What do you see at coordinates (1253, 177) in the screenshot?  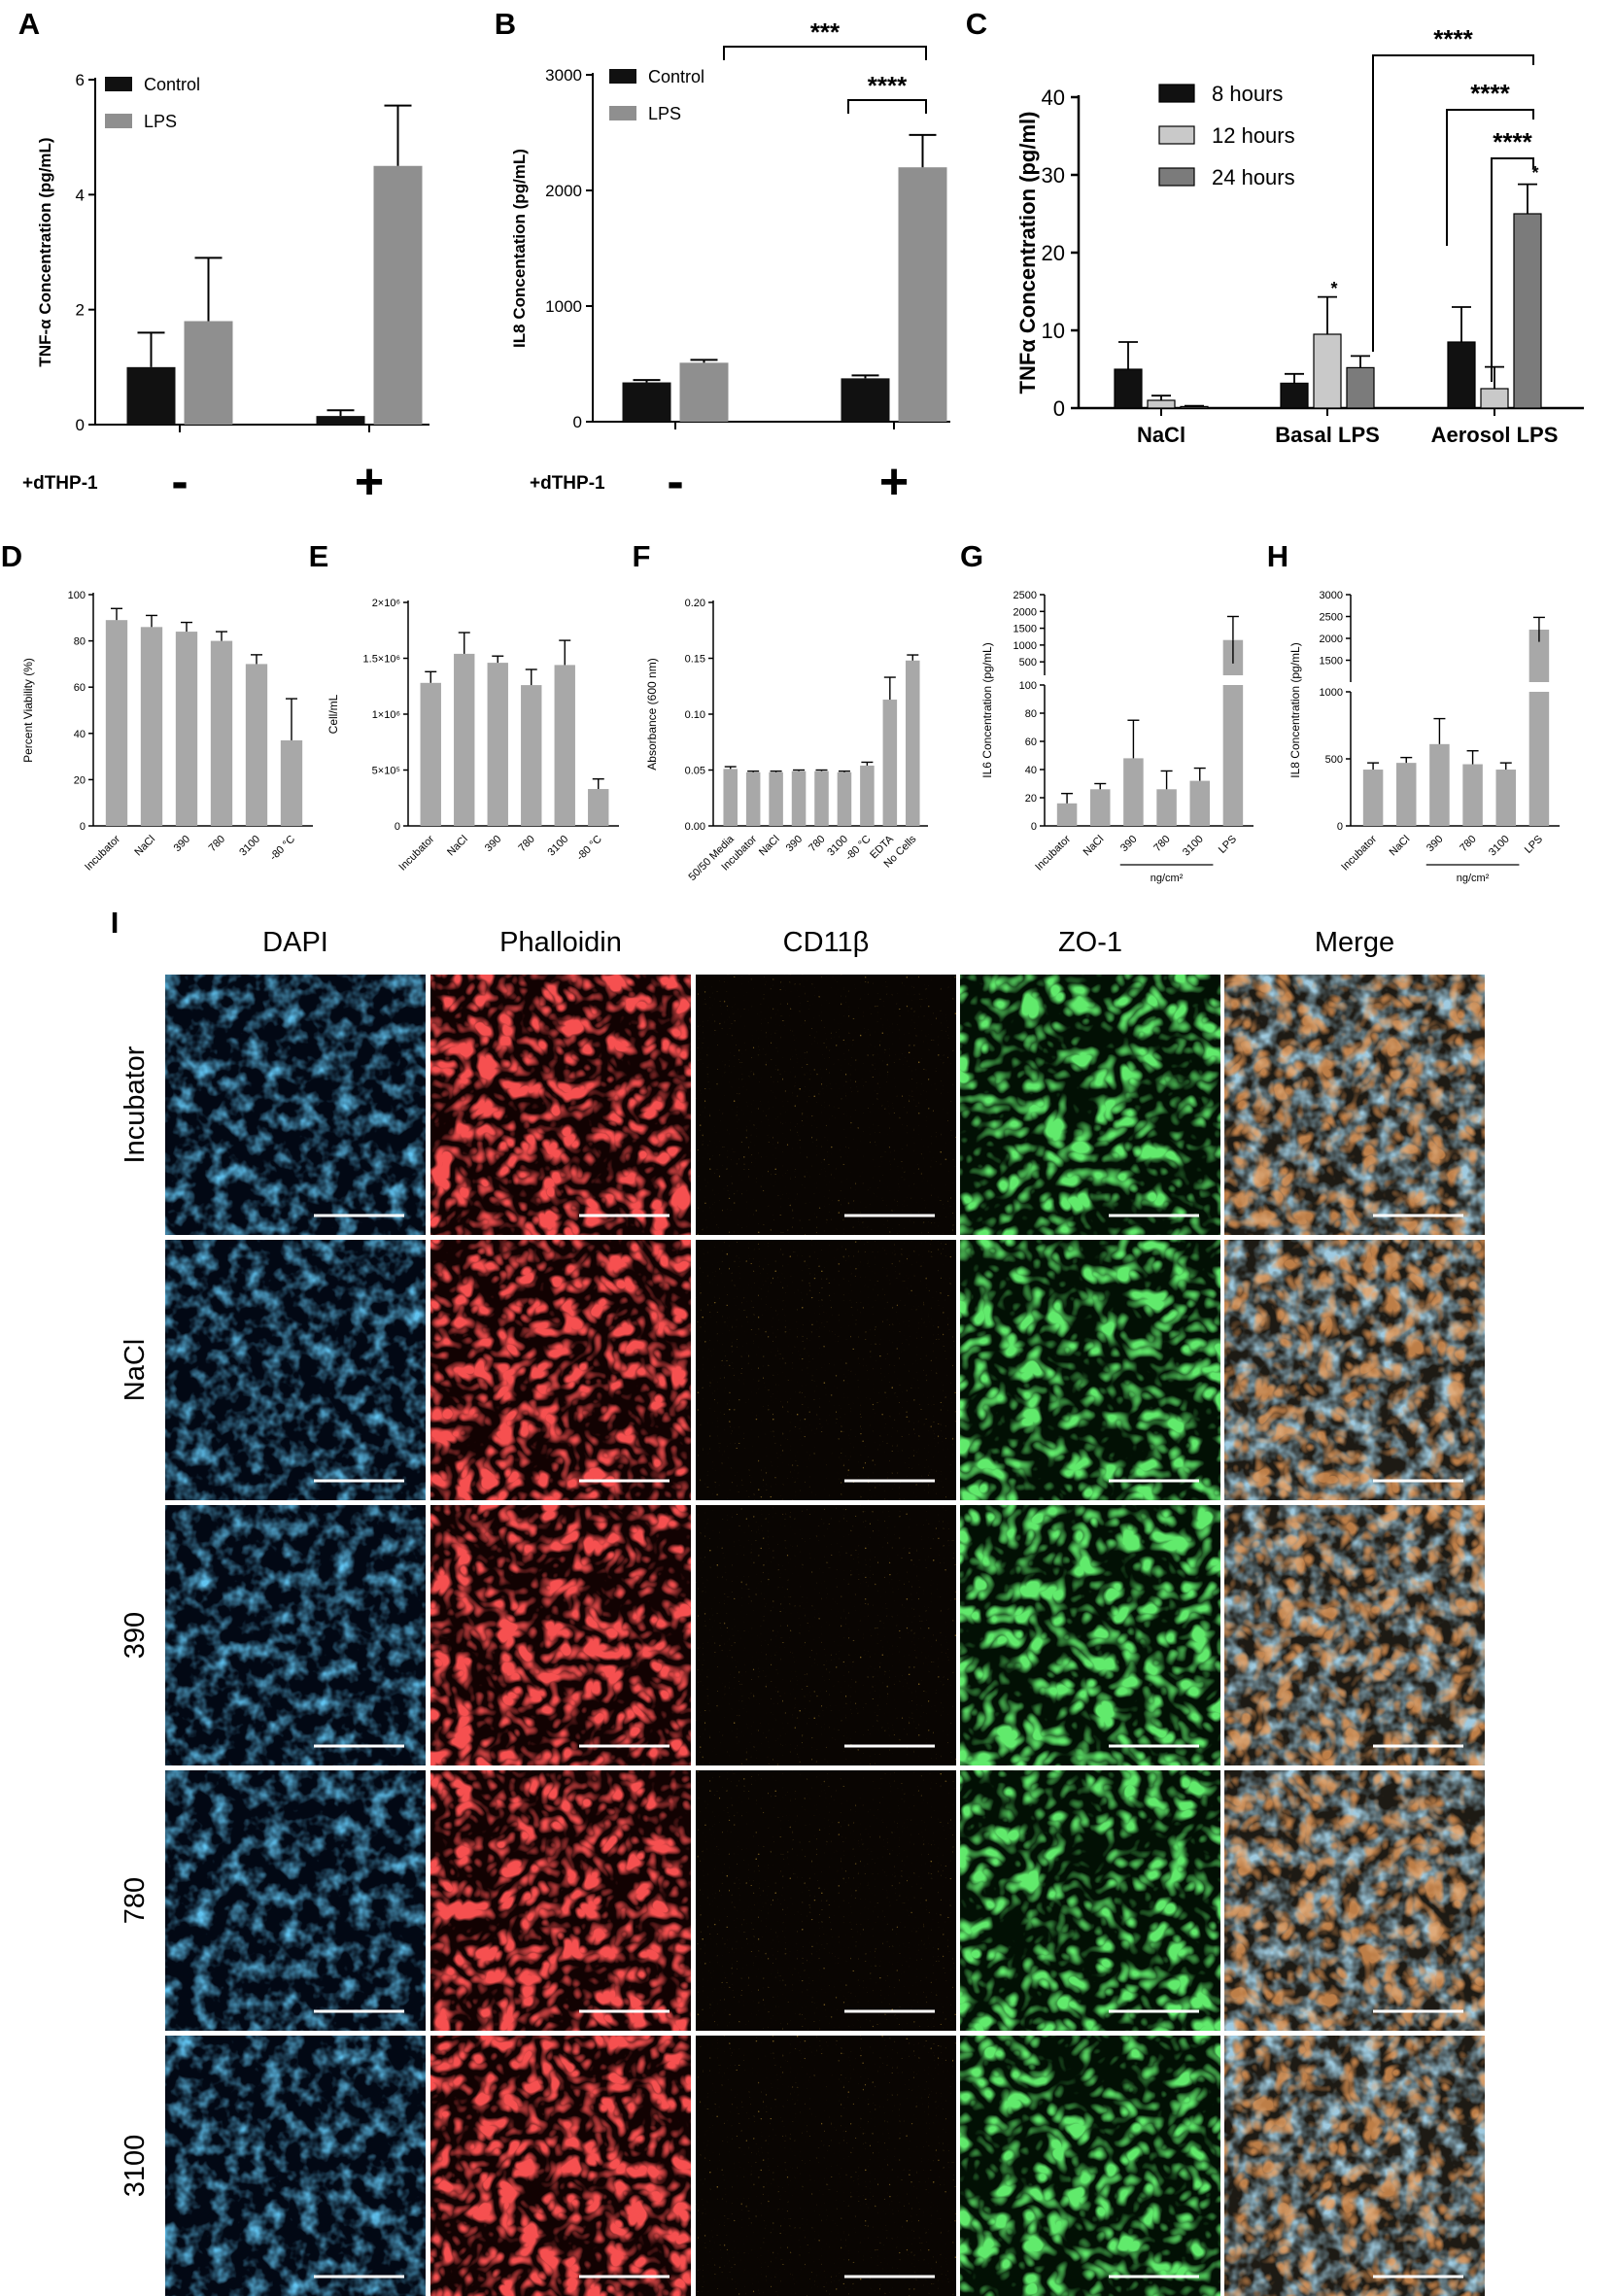 I see `legend-label: 24 hours` at bounding box center [1253, 177].